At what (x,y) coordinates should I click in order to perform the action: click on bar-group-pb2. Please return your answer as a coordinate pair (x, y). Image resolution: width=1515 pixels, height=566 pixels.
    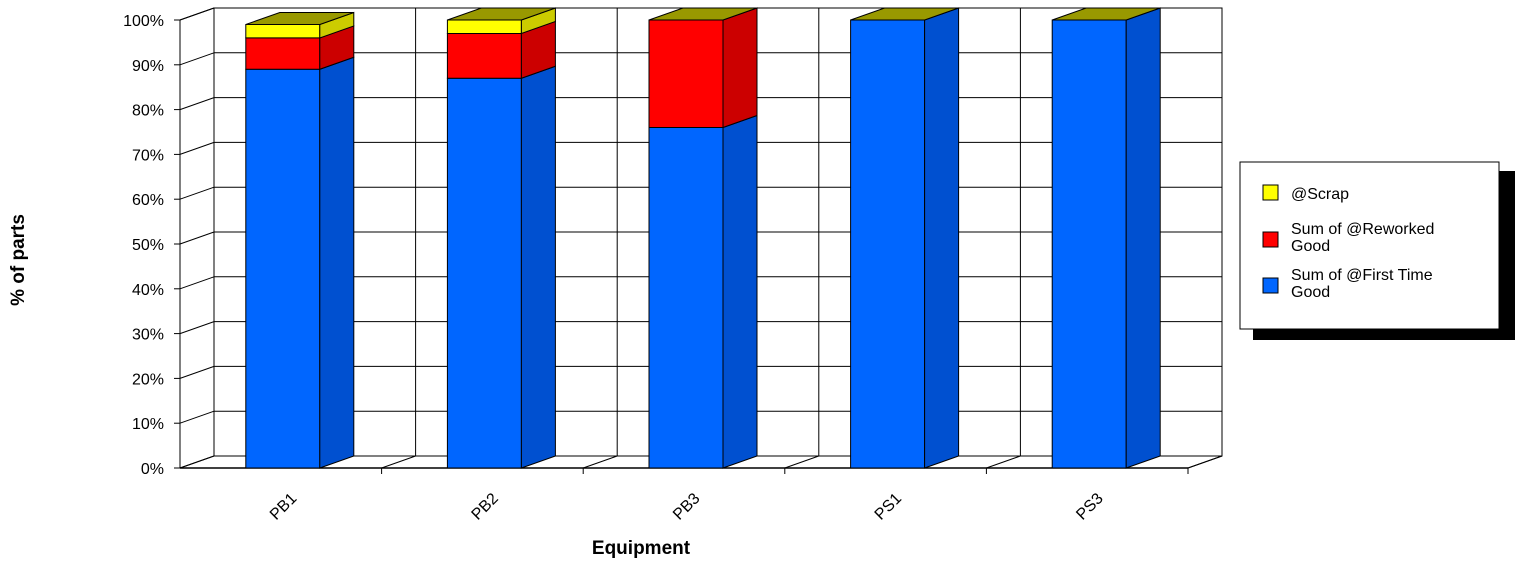
    Looking at the image, I should click on (501, 238).